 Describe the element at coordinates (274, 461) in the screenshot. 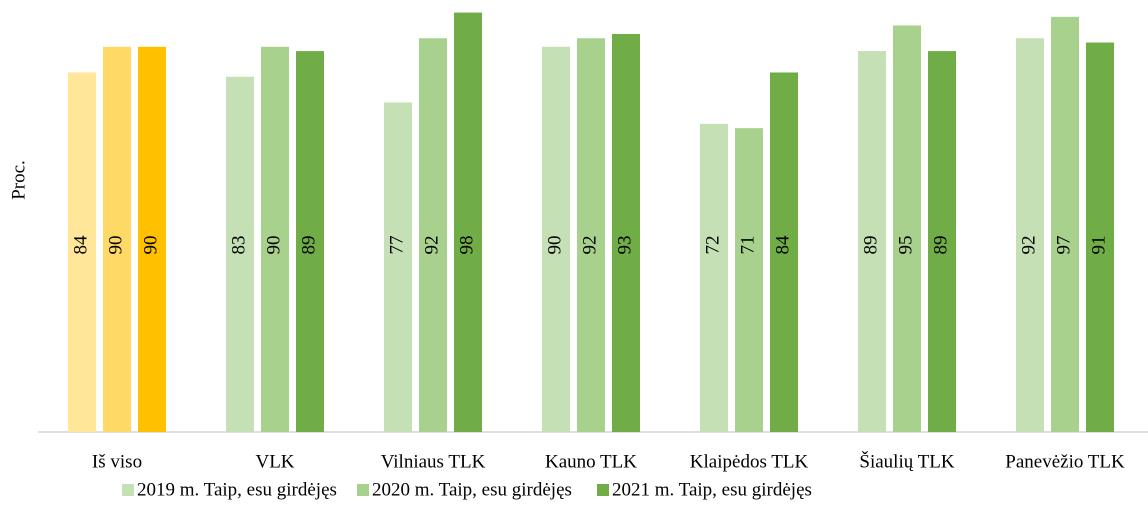

I see `x-tick-label: VLK` at that location.